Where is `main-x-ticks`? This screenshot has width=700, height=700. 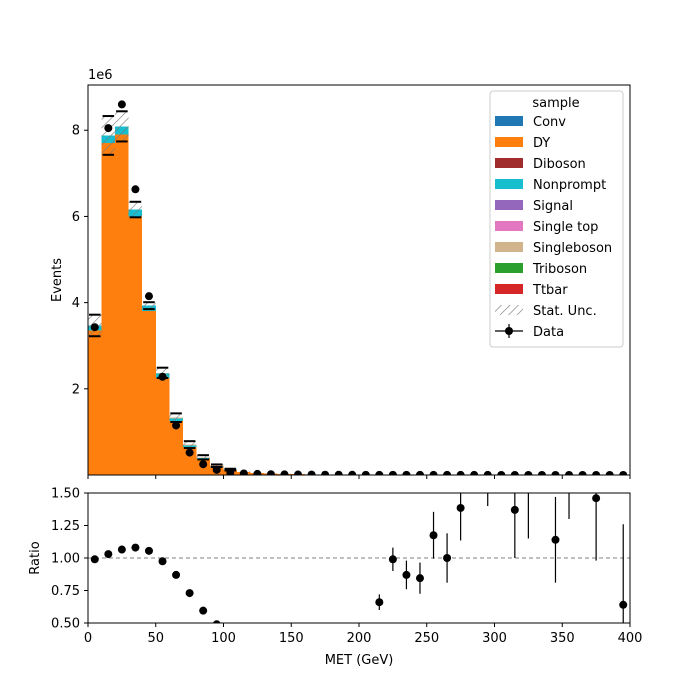
main-x-ticks is located at coordinates (359, 477).